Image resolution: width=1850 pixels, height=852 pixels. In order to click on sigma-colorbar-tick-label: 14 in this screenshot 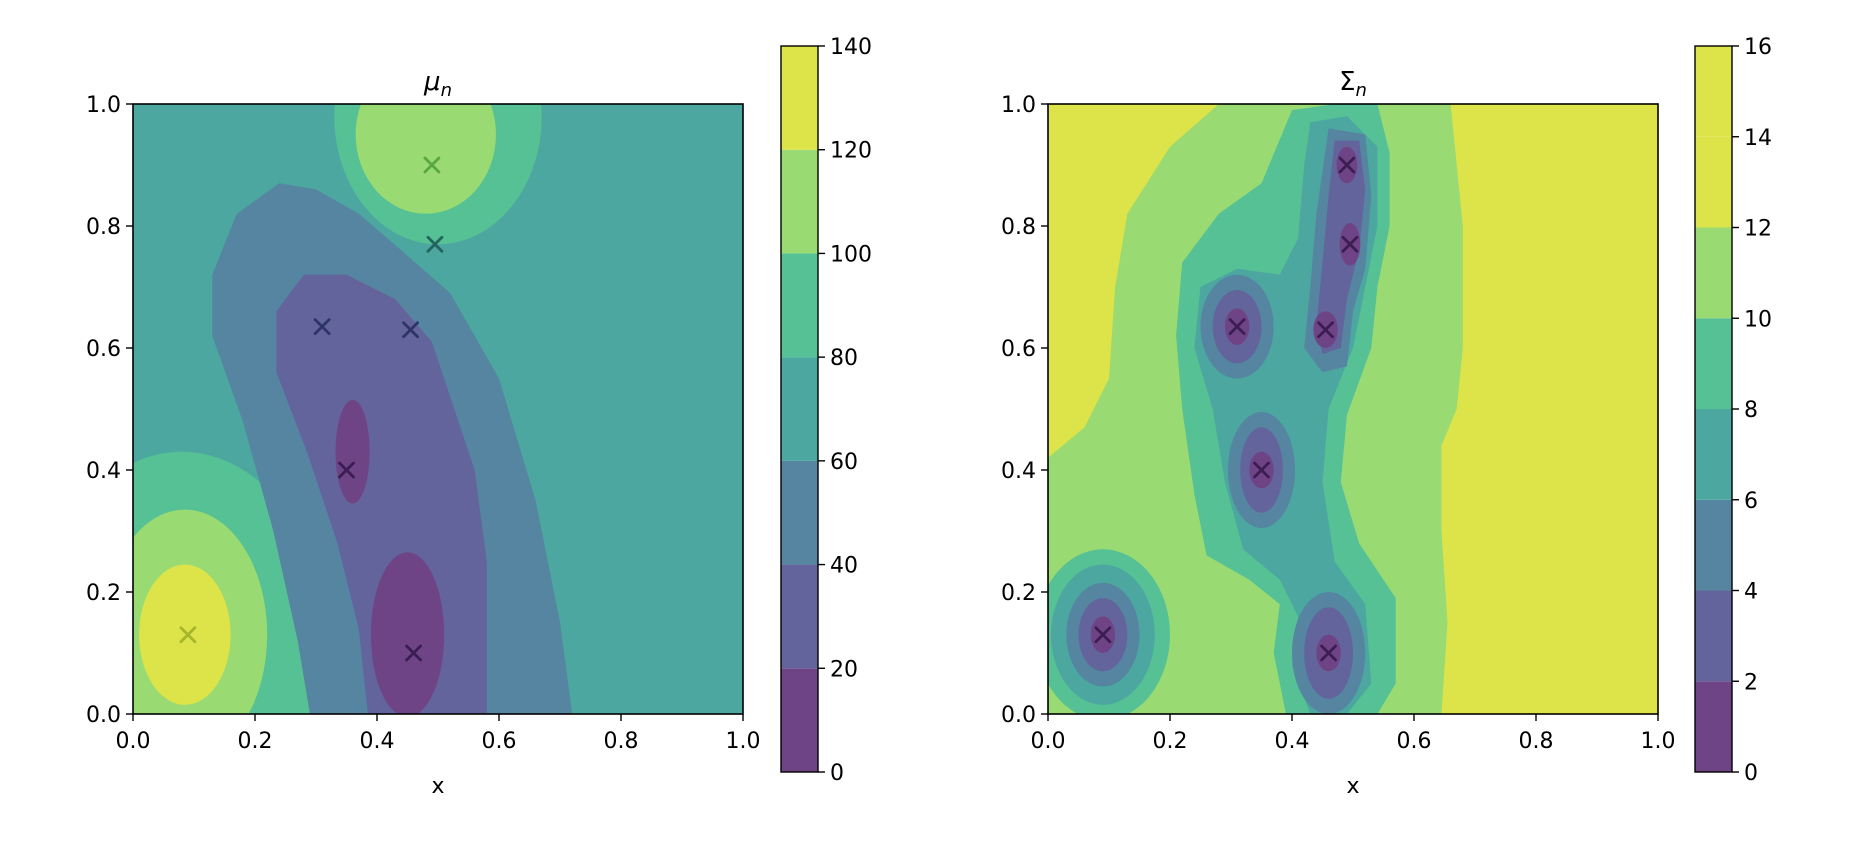, I will do `click(1758, 138)`.